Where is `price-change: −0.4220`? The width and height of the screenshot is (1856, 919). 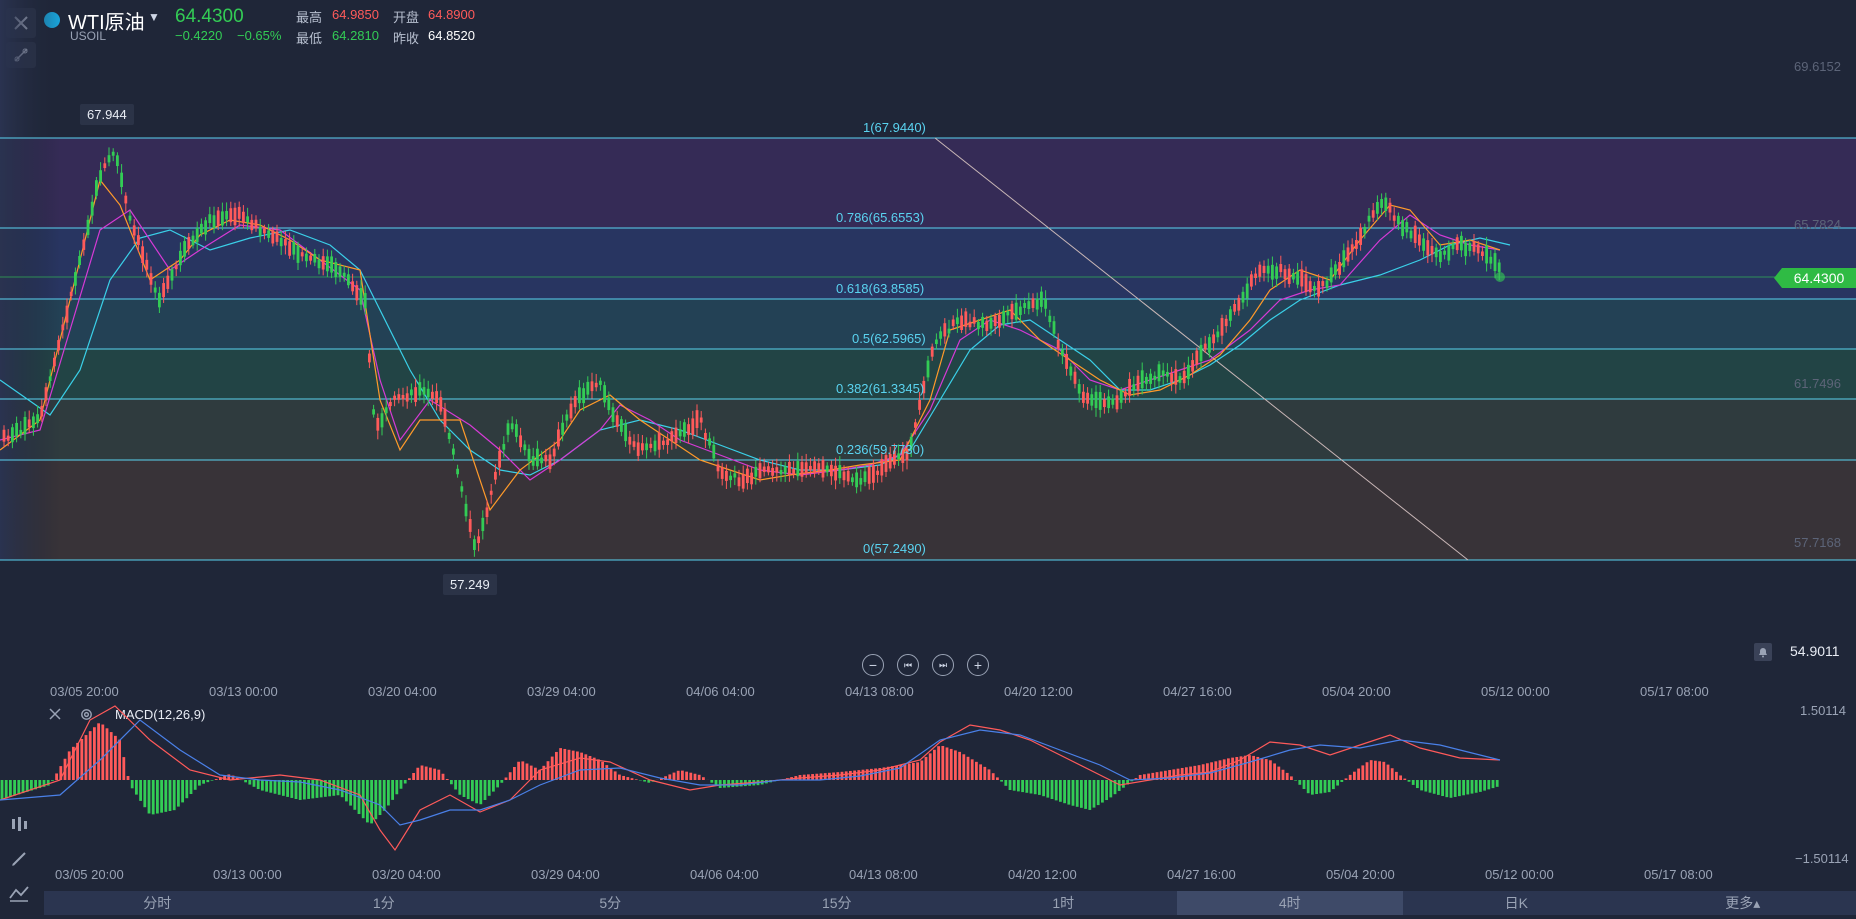 price-change: −0.4220 is located at coordinates (199, 35).